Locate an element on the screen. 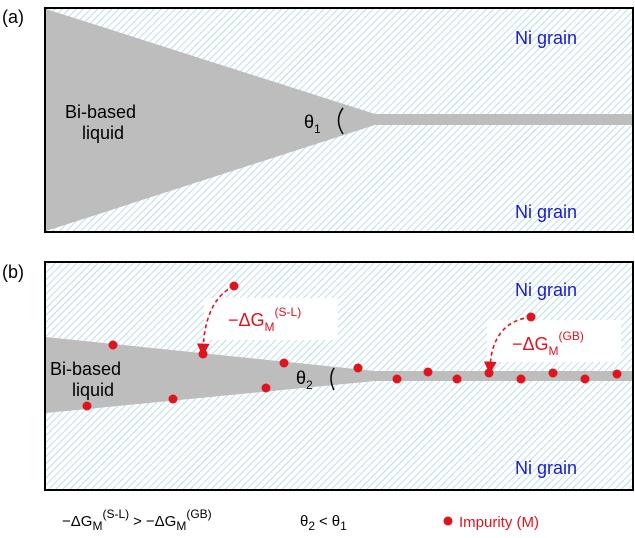 This screenshot has width=635, height=538. angle-inequality: θ2 < θ1 is located at coordinates (323, 523).